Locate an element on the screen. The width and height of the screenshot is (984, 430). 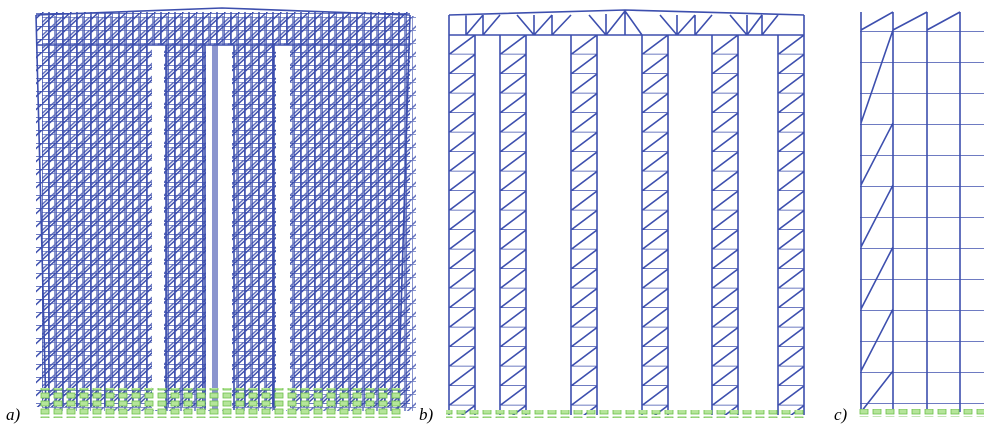
panel-label: c) is located at coordinates (841, 414).